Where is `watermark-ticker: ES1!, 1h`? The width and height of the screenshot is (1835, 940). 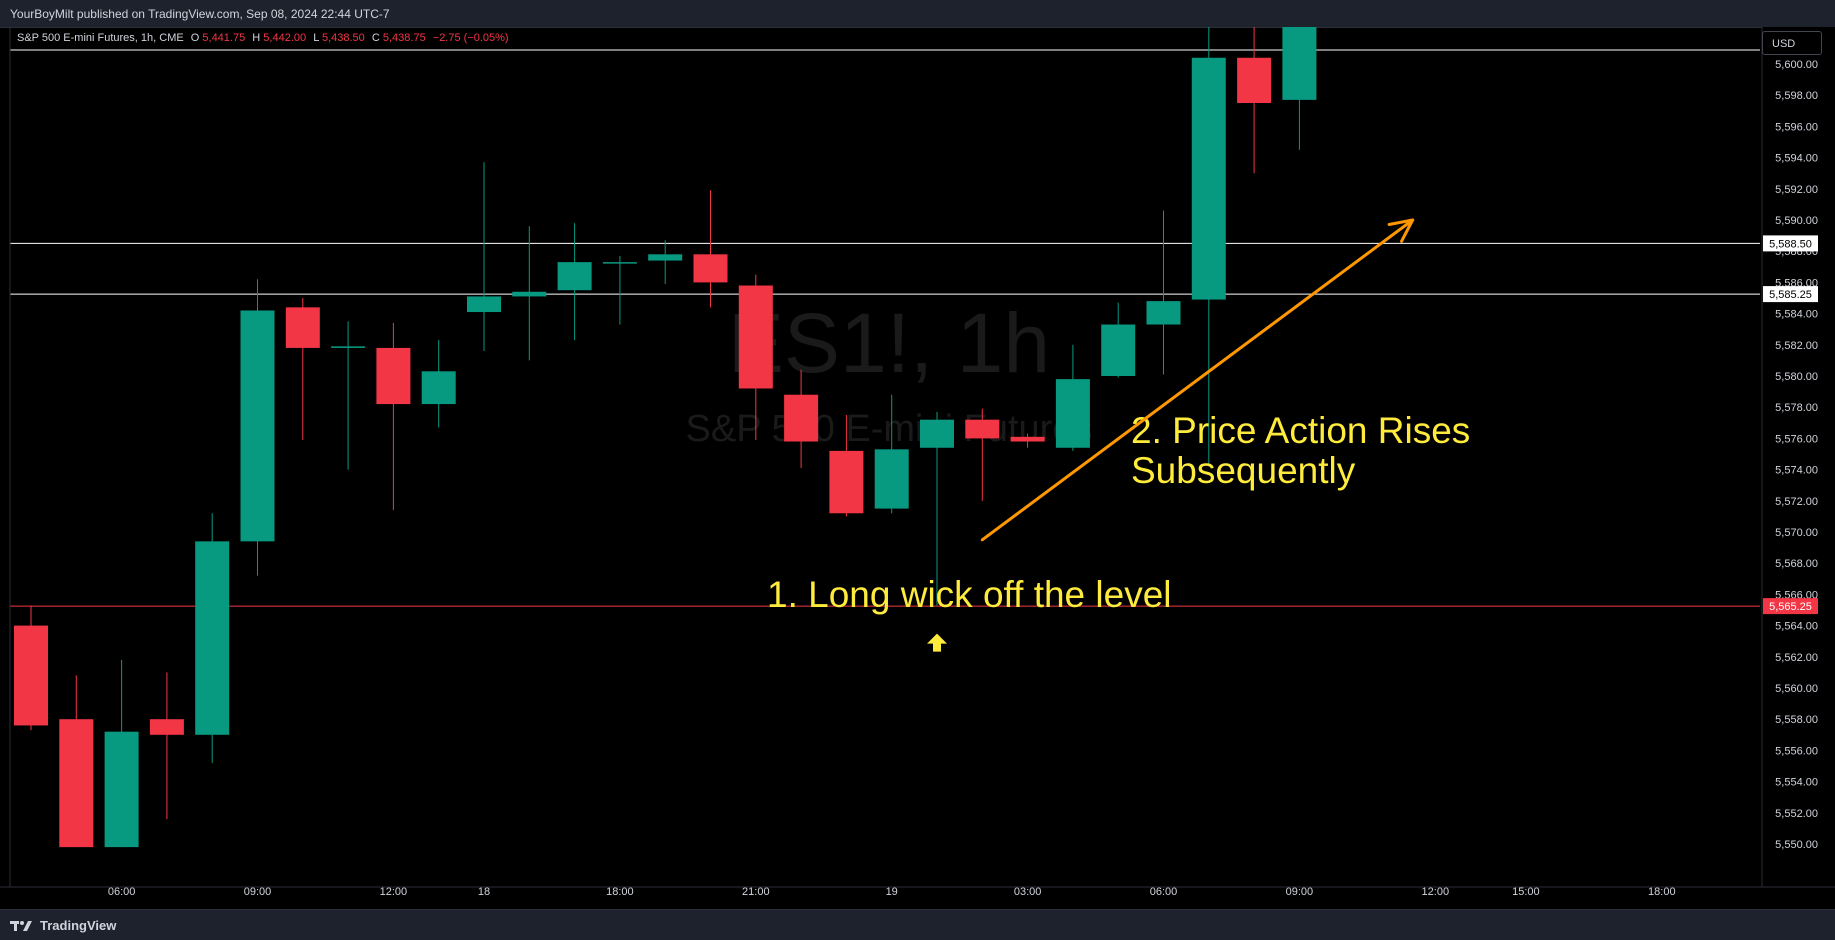
watermark-ticker: ES1!, 1h is located at coordinates (889, 343).